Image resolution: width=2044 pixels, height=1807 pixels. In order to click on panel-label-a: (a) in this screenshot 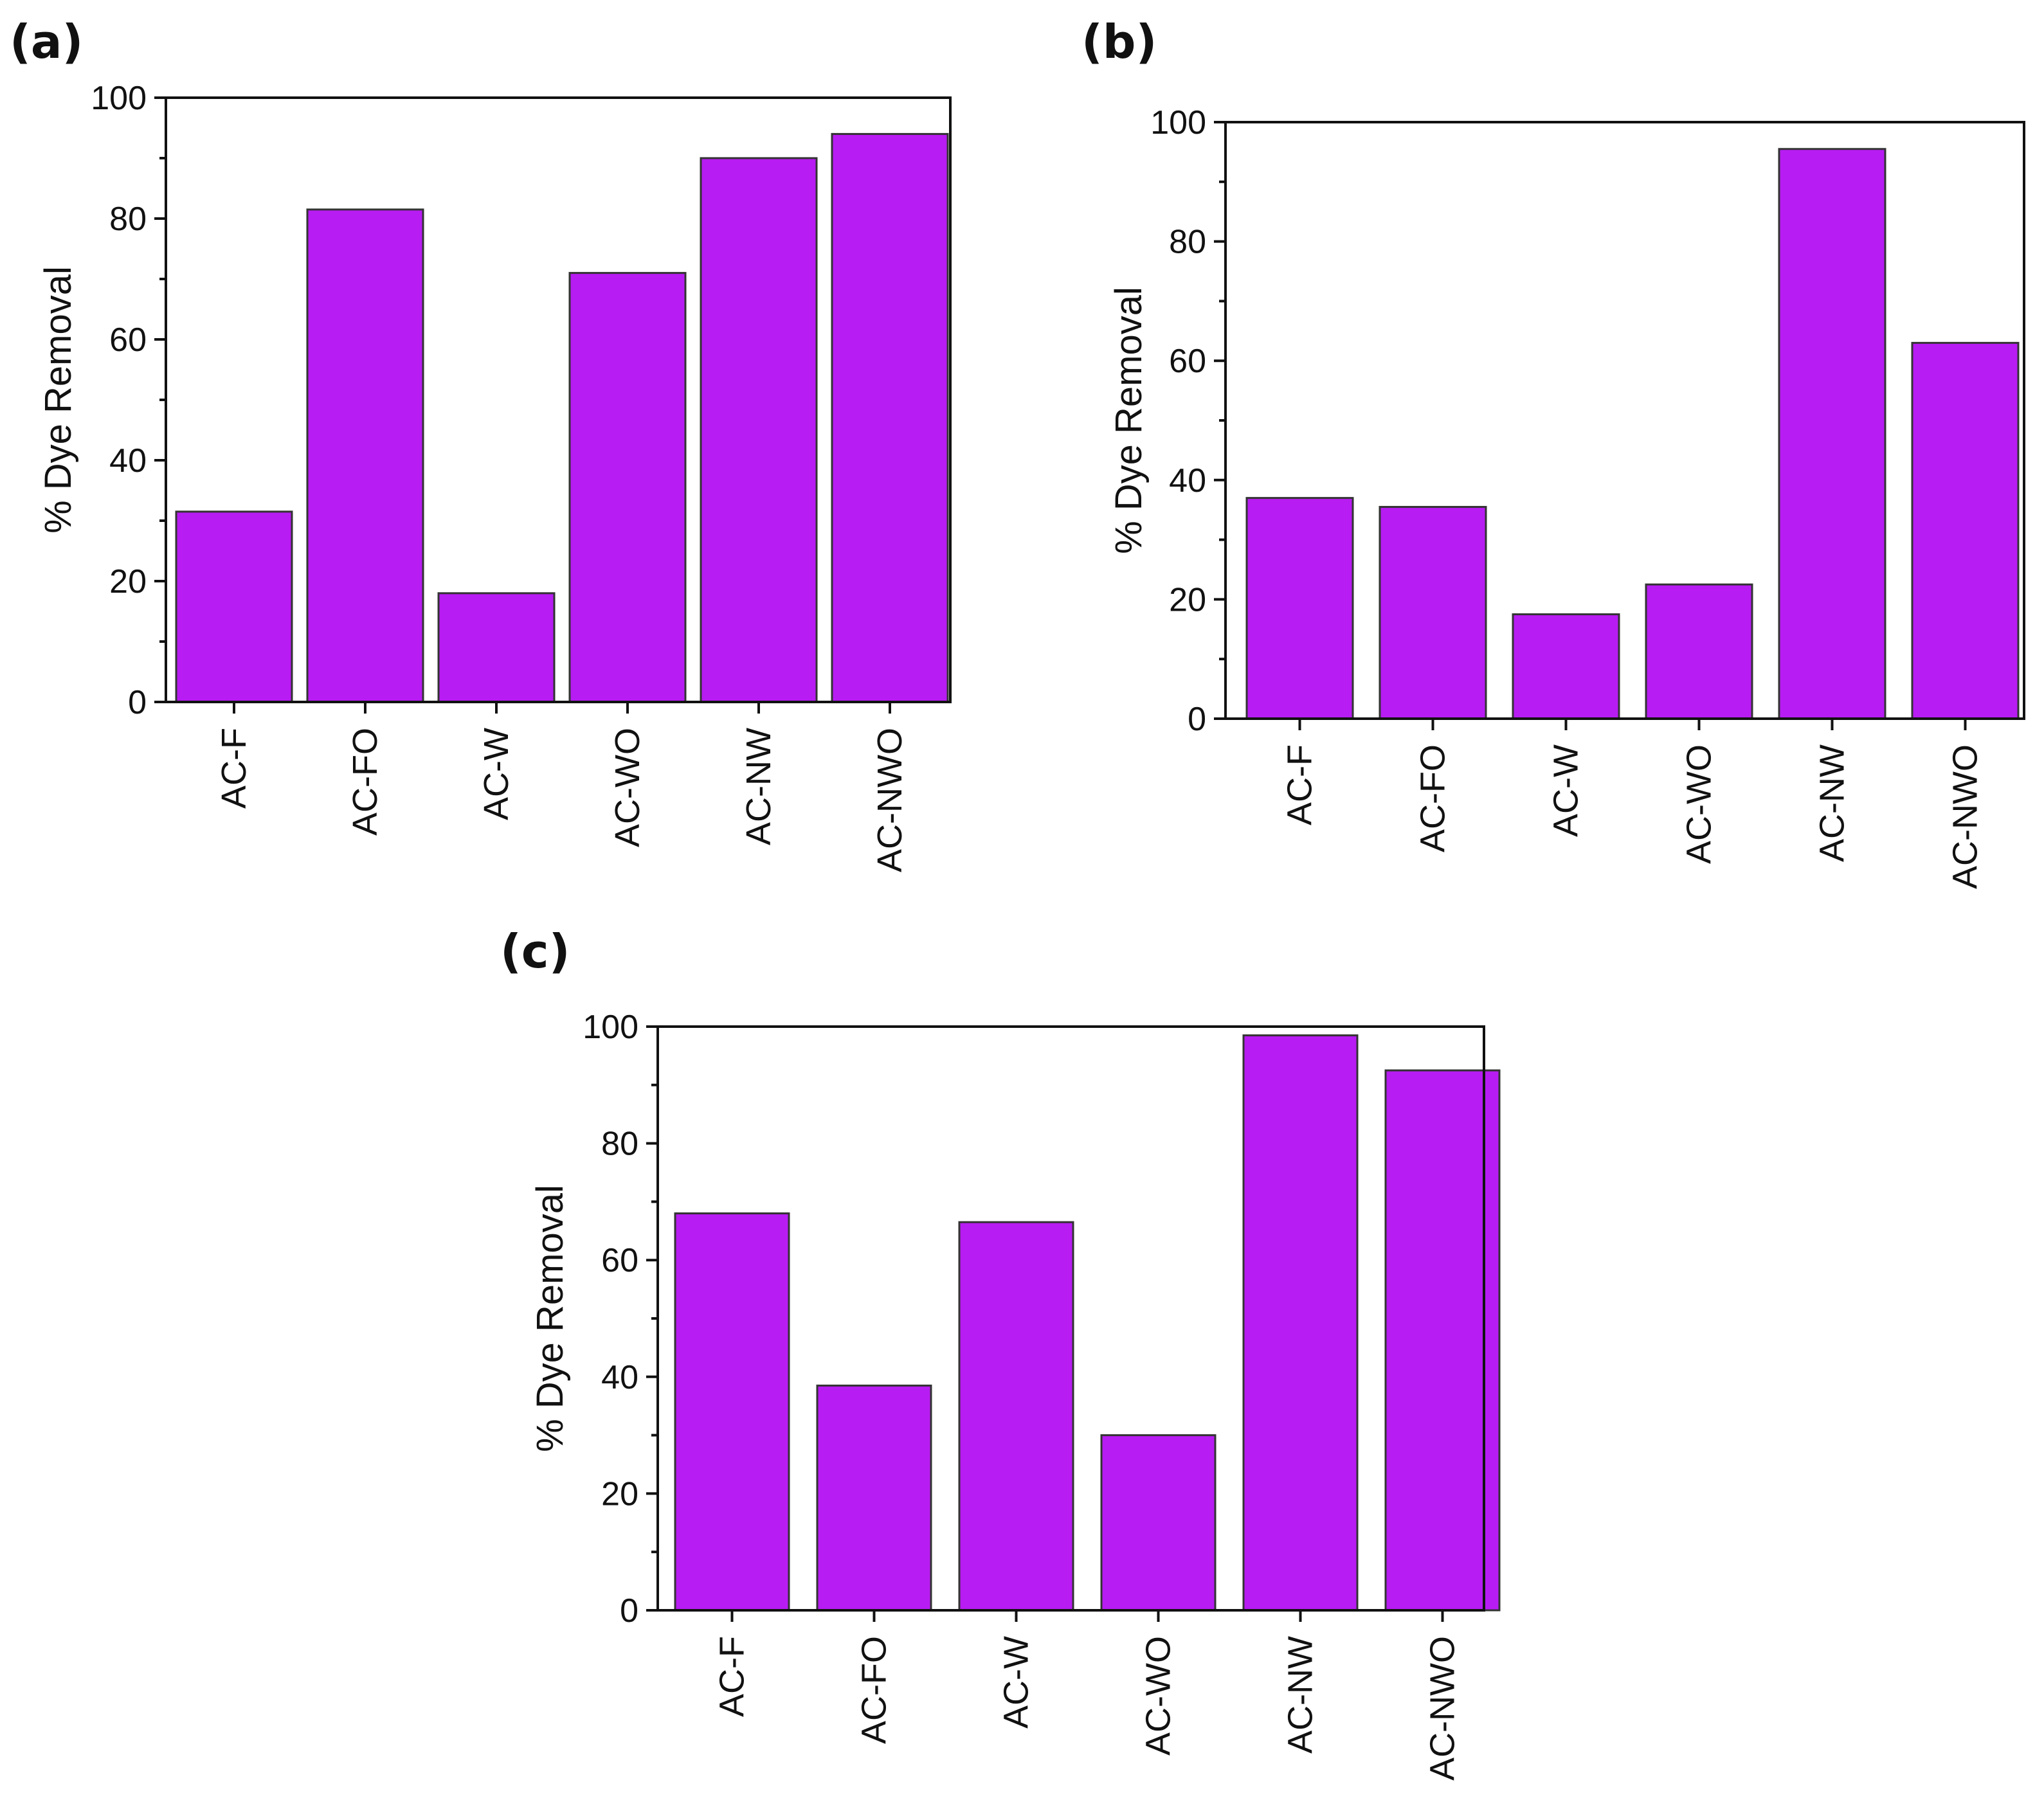, I will do `click(46, 42)`.